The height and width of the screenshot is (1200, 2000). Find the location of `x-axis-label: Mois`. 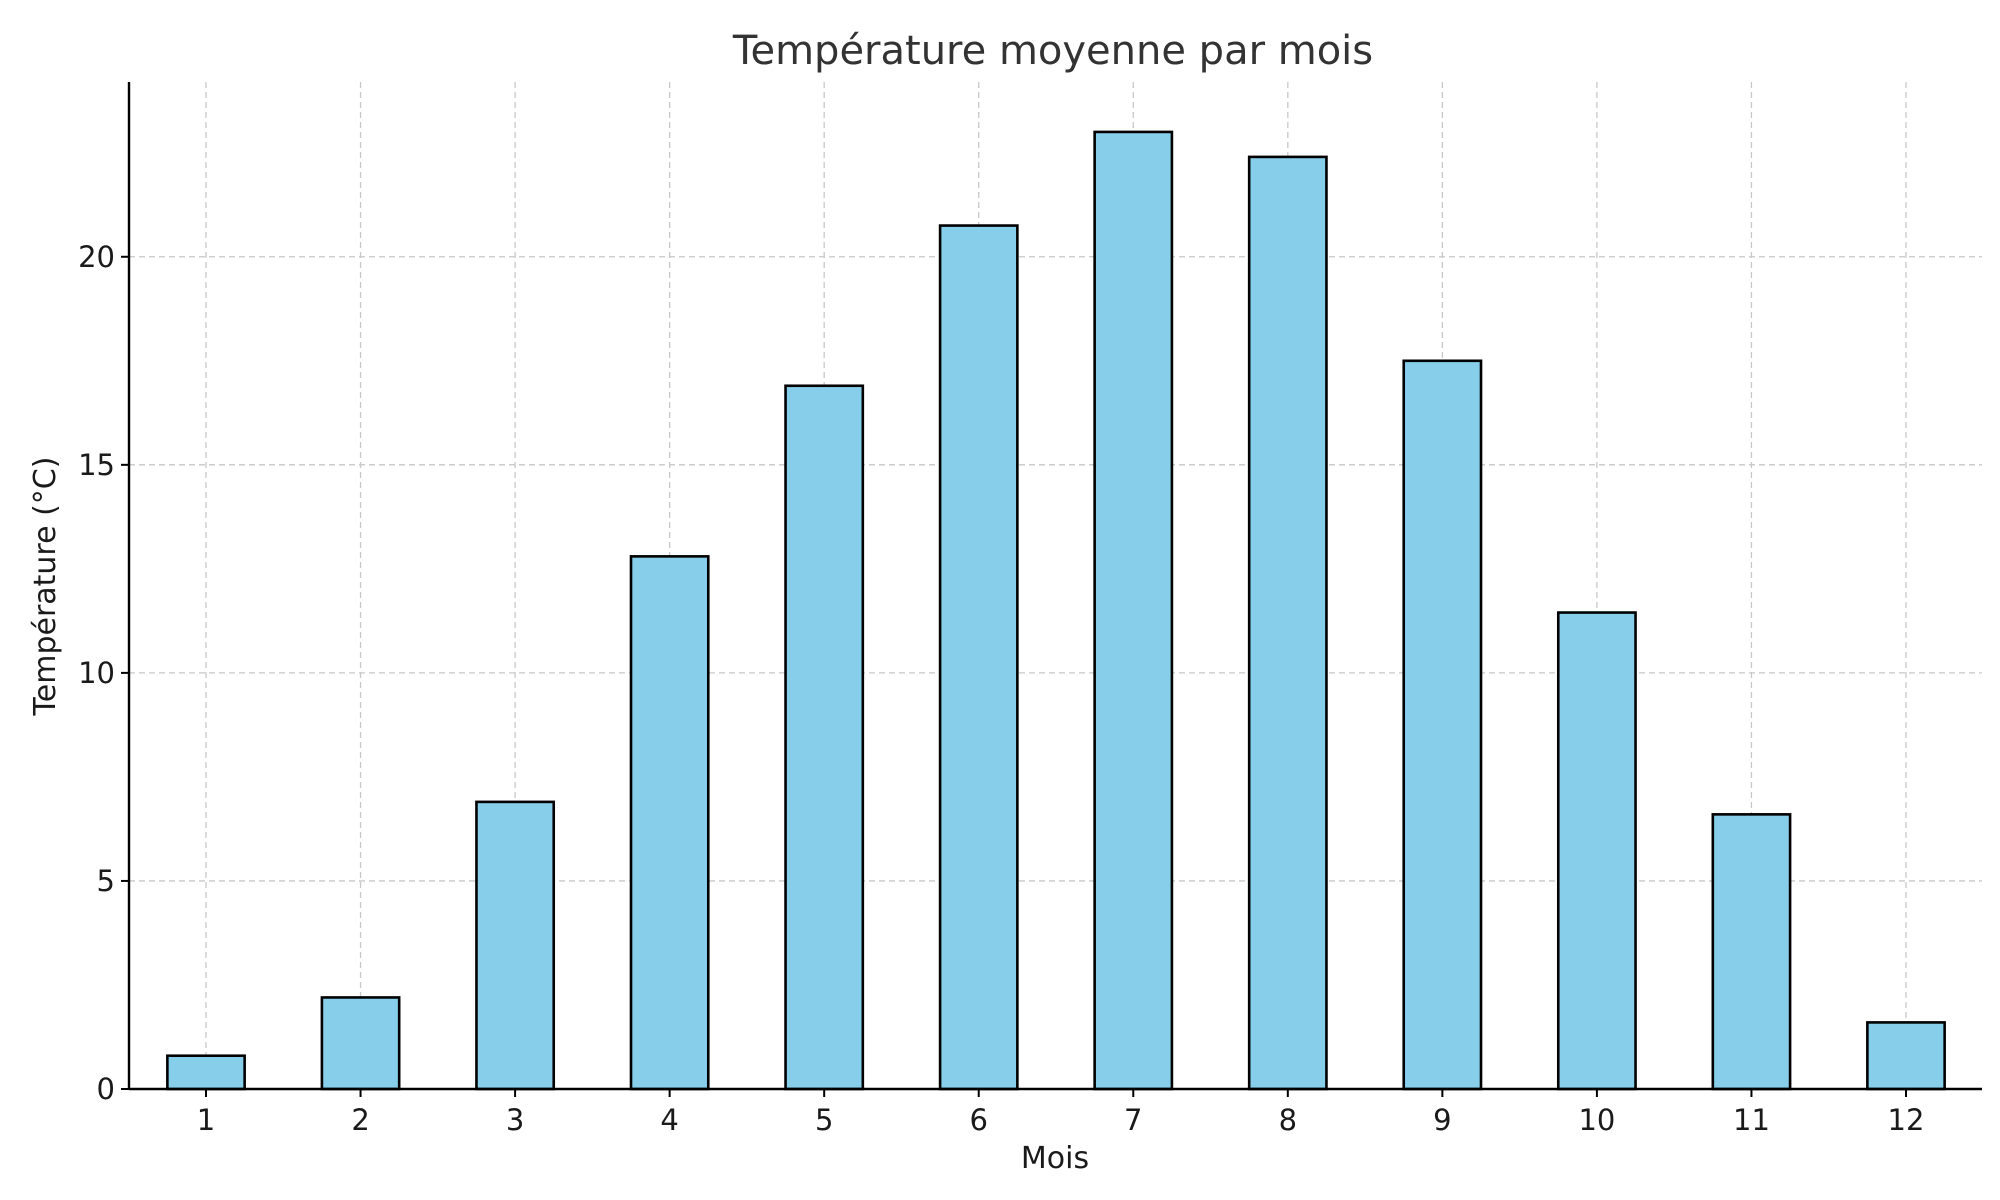

x-axis-label: Mois is located at coordinates (1055, 1158).